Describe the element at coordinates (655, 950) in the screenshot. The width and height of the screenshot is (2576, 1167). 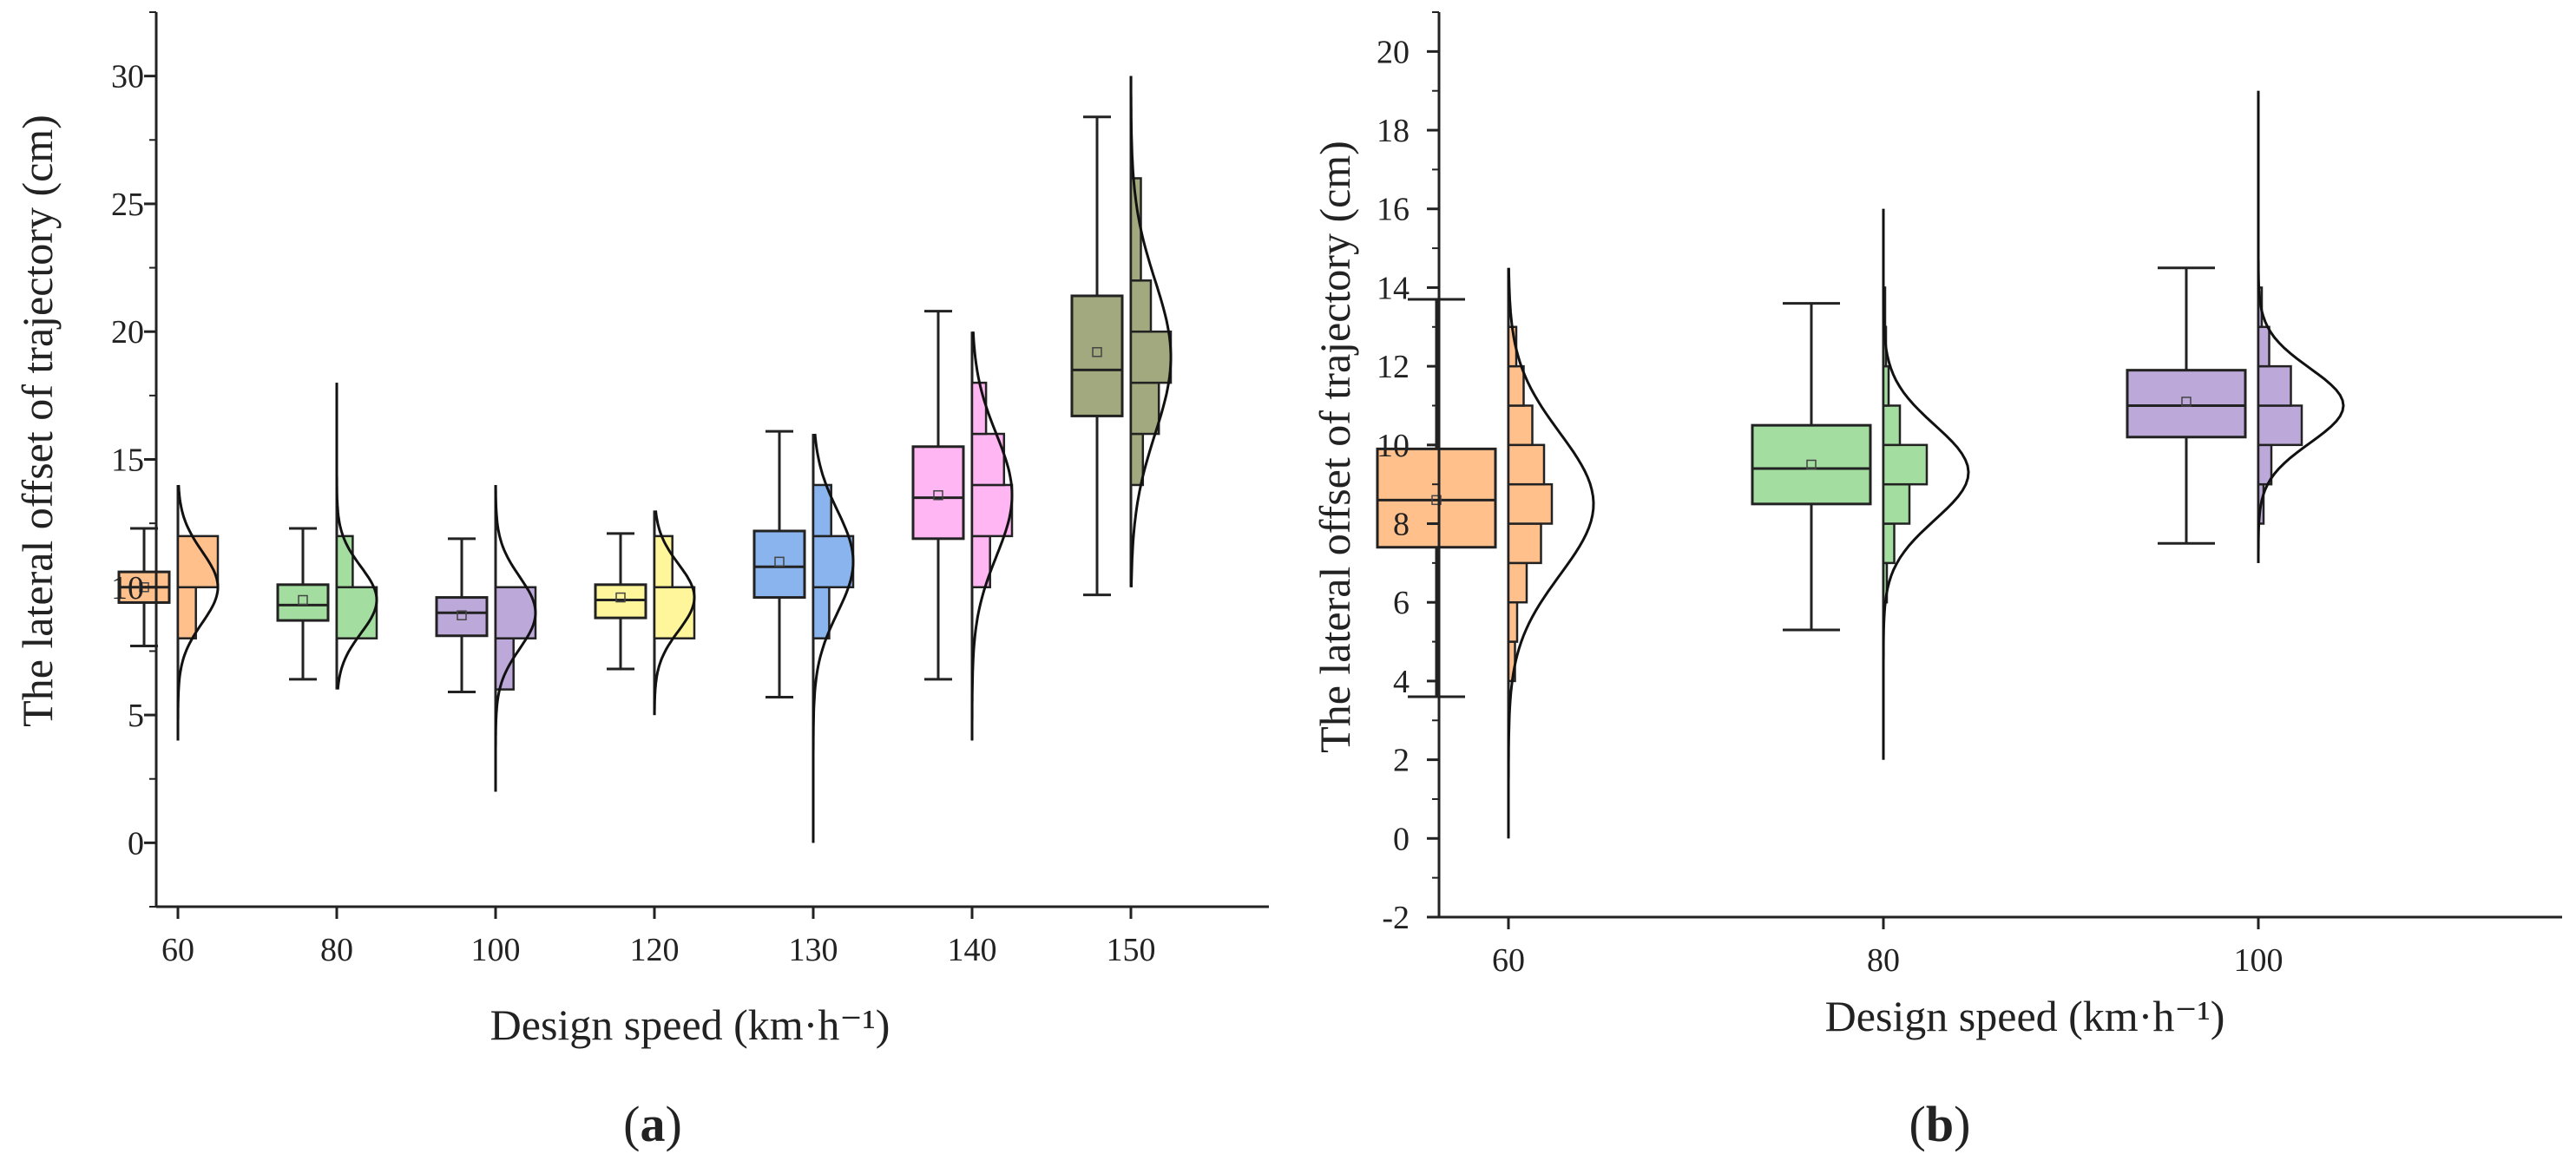
I see `a-x-tick-label: 120` at that location.